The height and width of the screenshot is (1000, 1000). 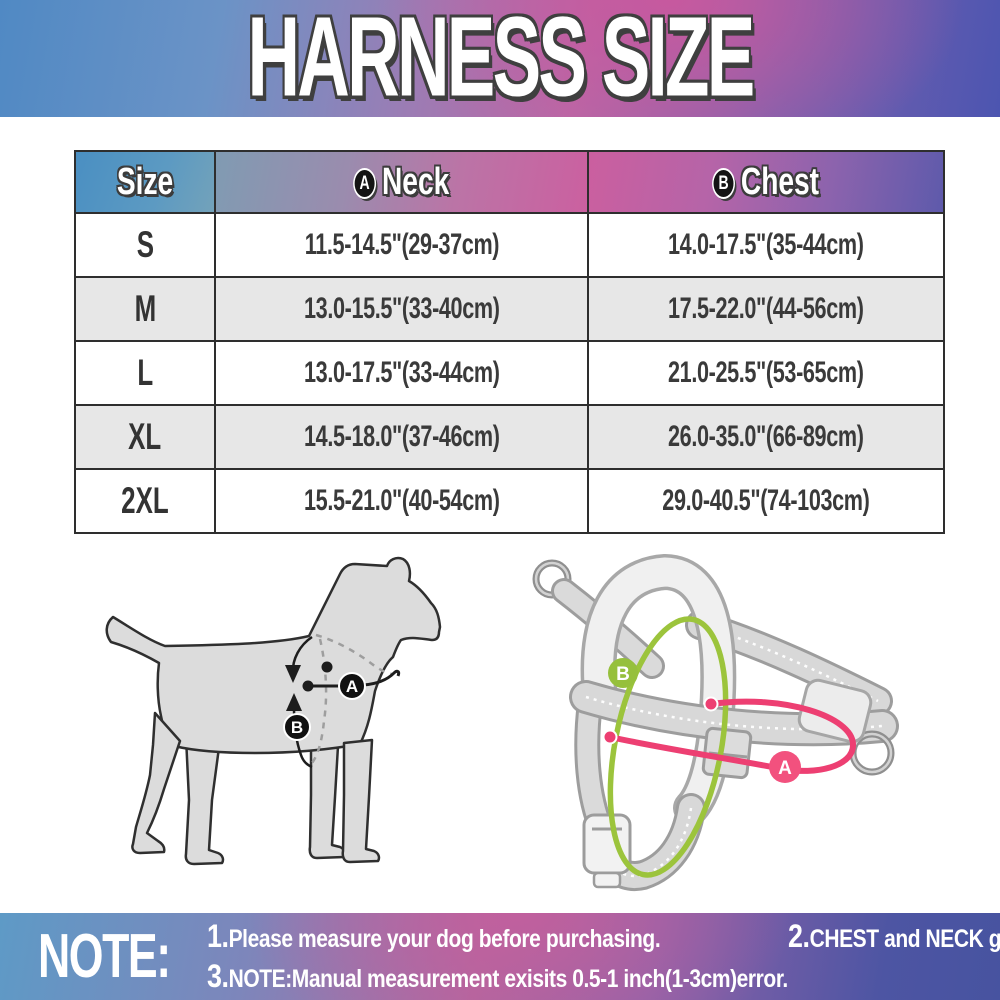 What do you see at coordinates (156, 783) in the screenshot?
I see `dog-near-hind-leg` at bounding box center [156, 783].